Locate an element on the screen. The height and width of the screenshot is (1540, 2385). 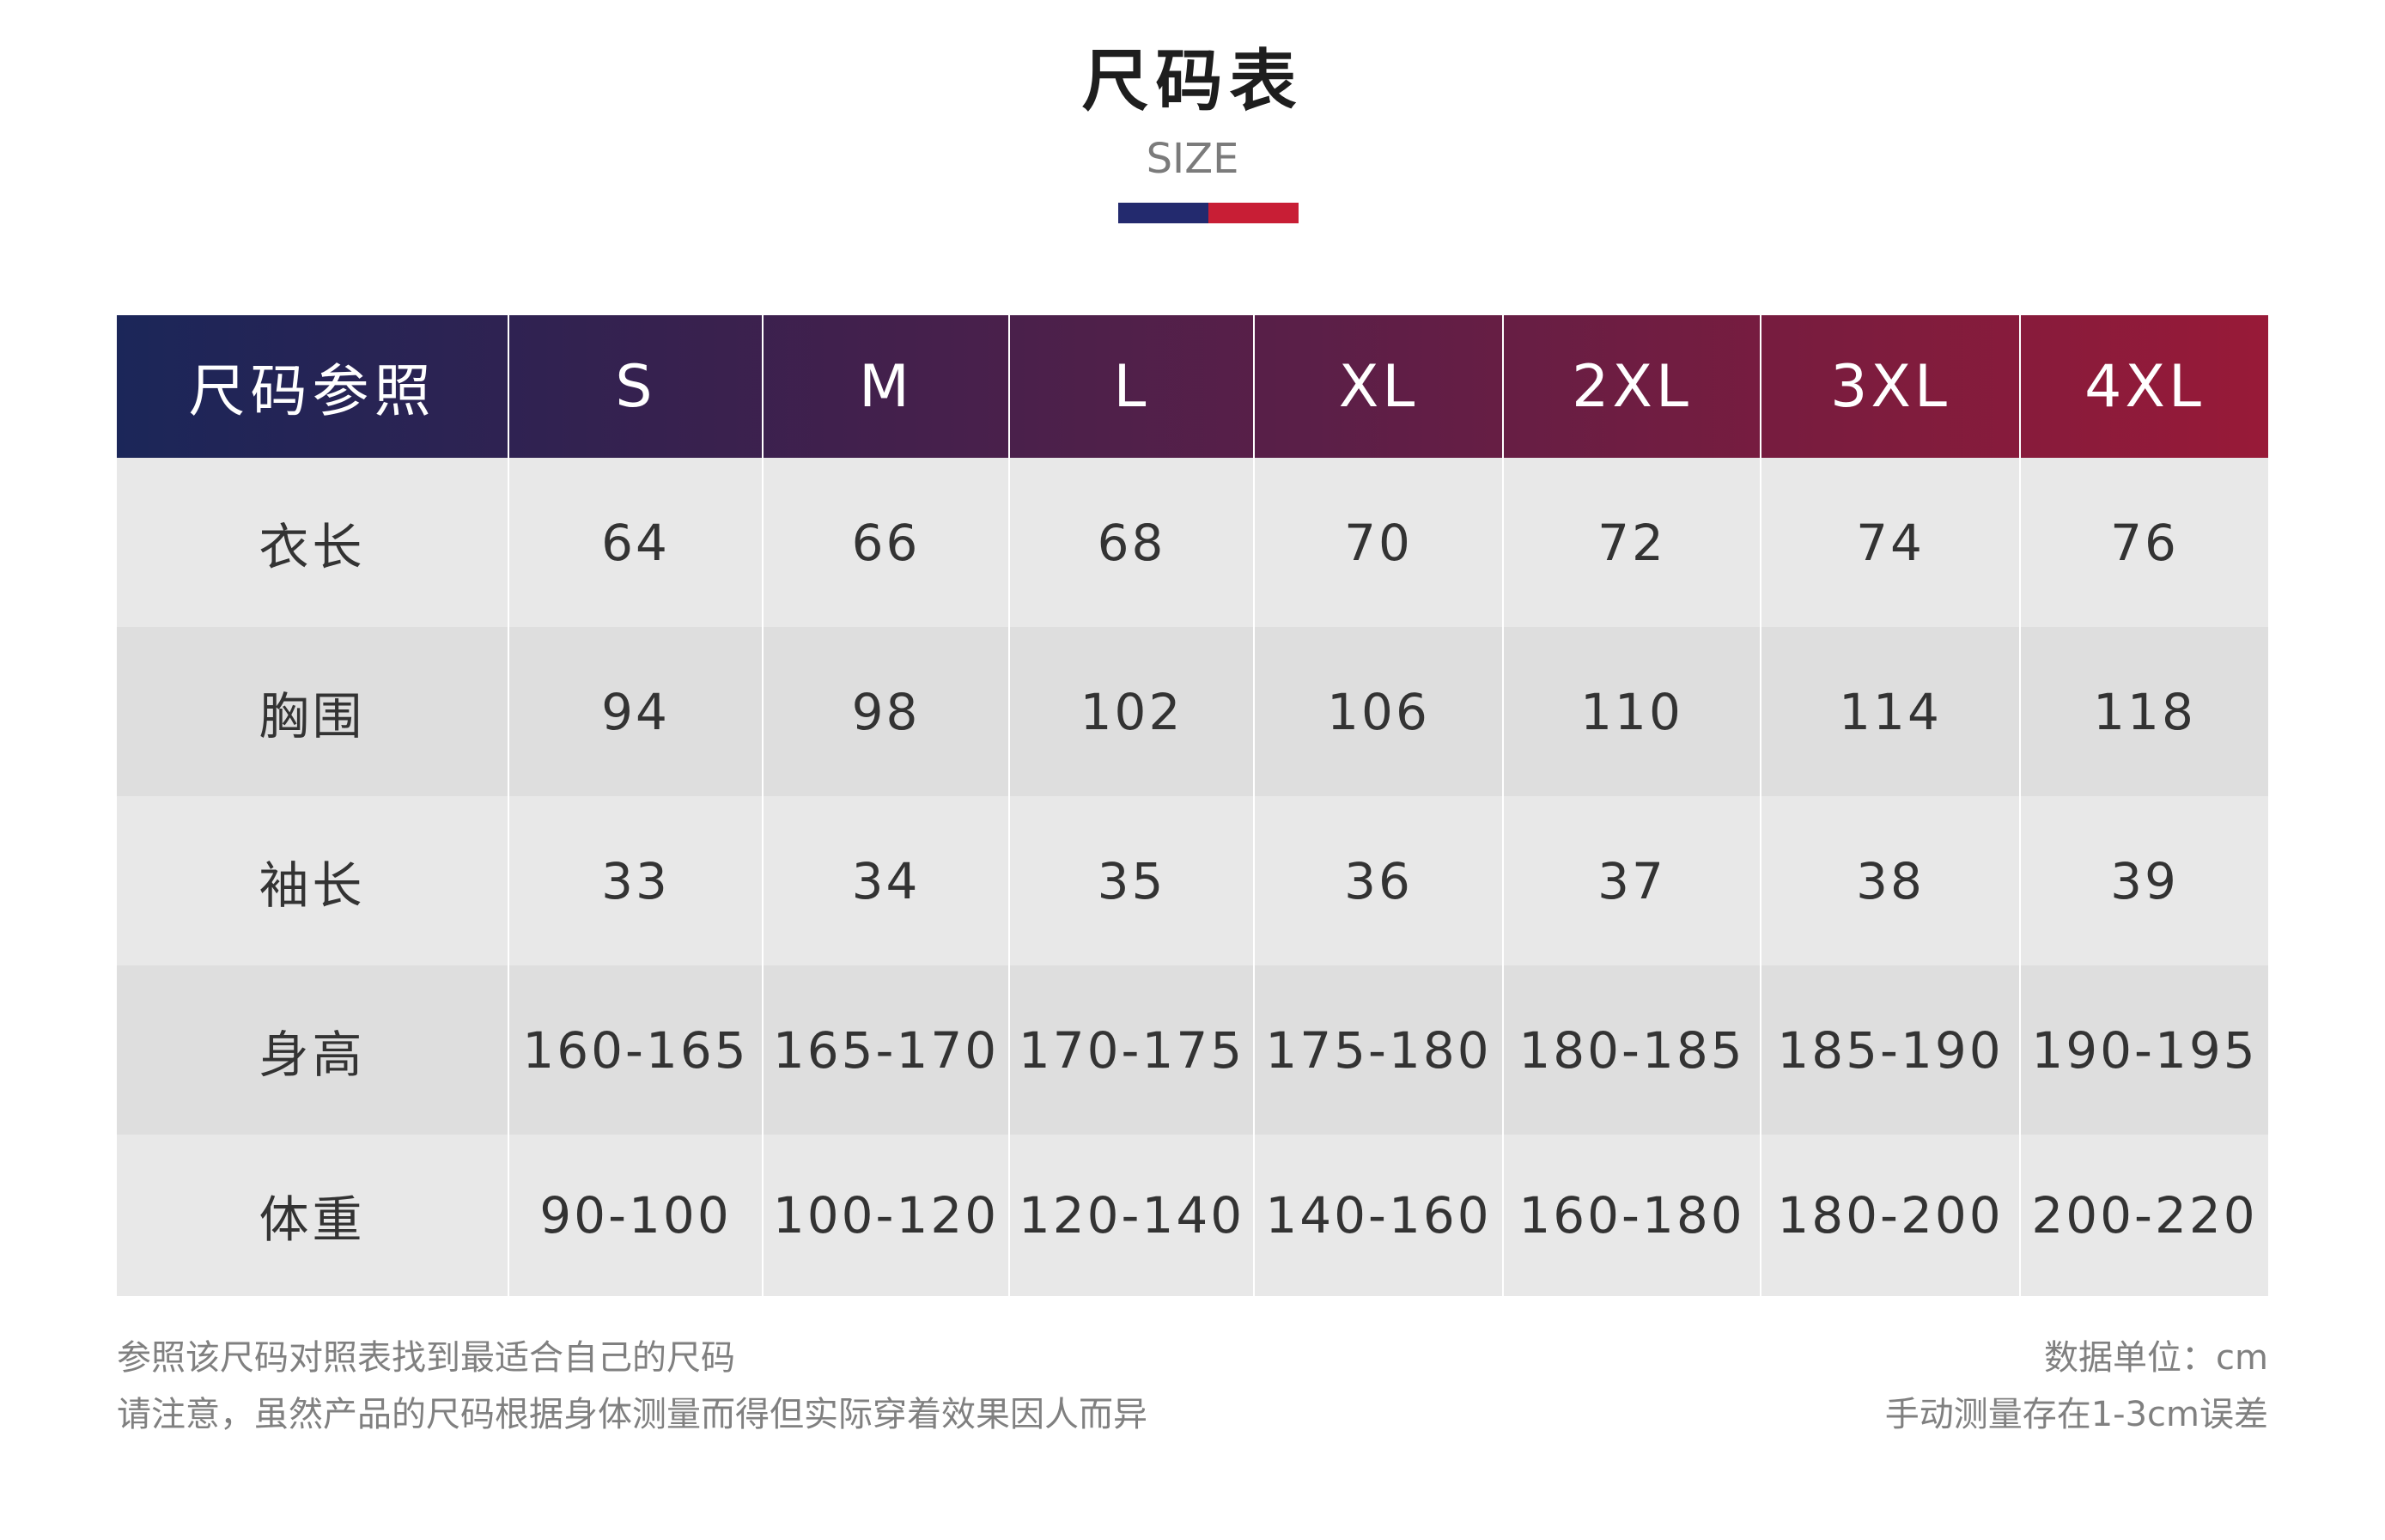
table-cell: 170-175 is located at coordinates (1131, 1050).